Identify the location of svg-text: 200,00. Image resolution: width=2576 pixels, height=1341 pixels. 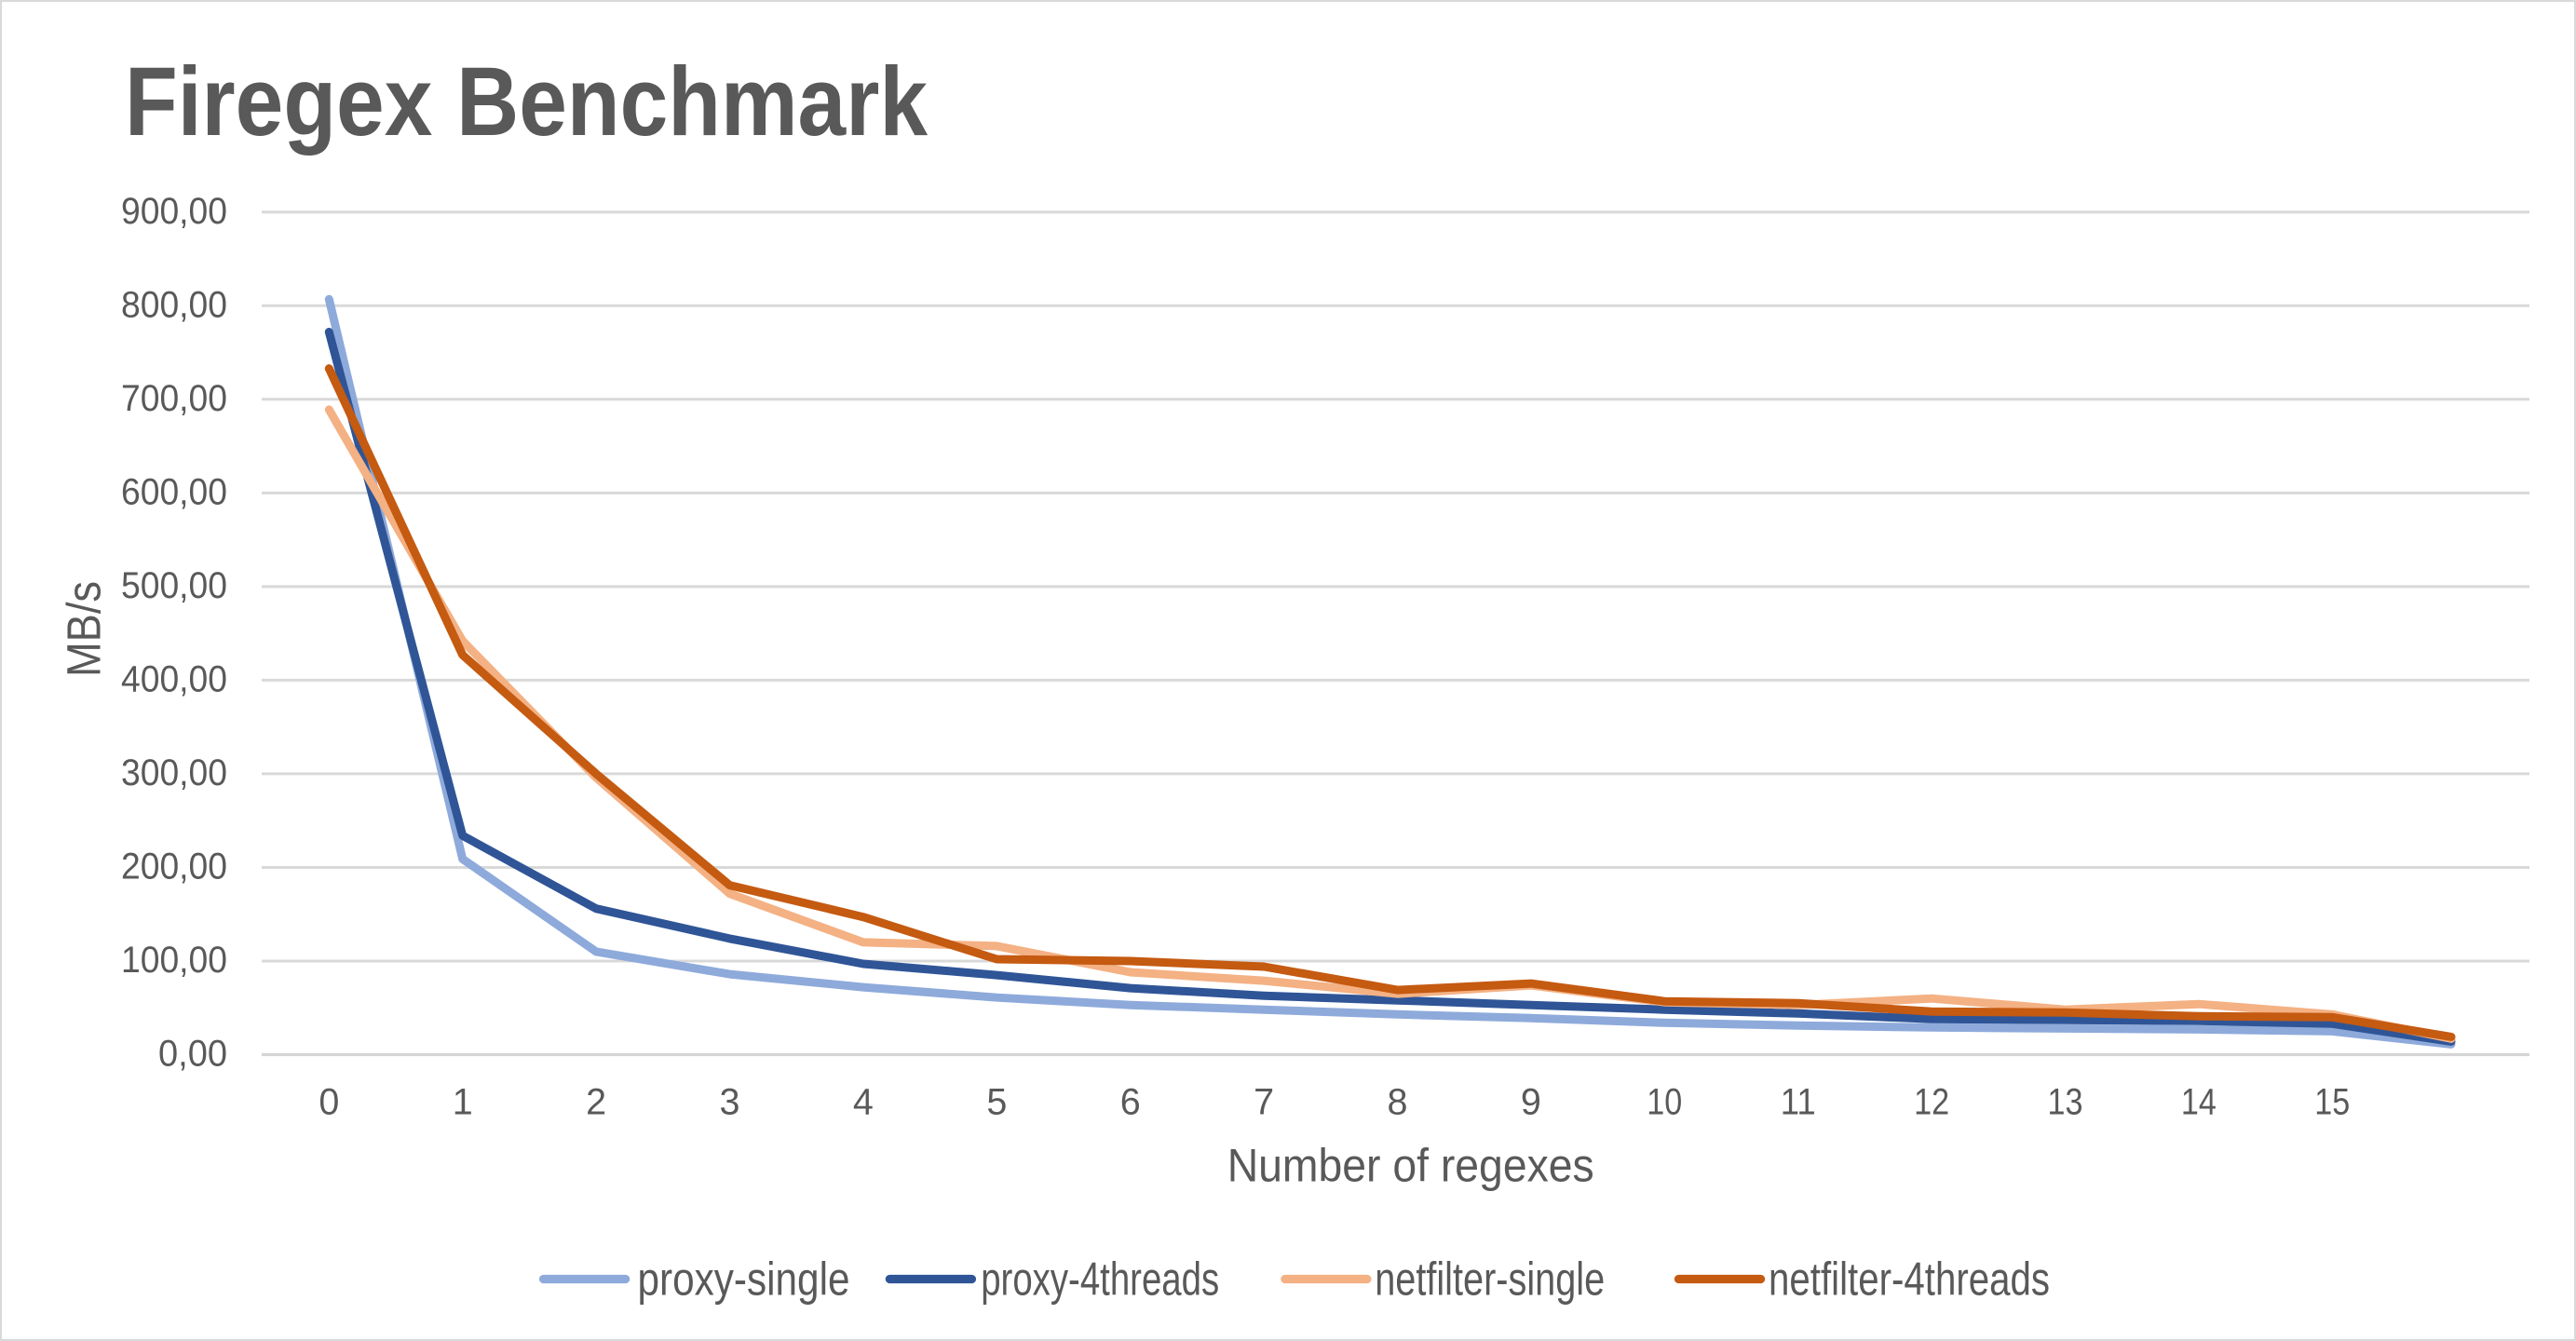
(174, 866).